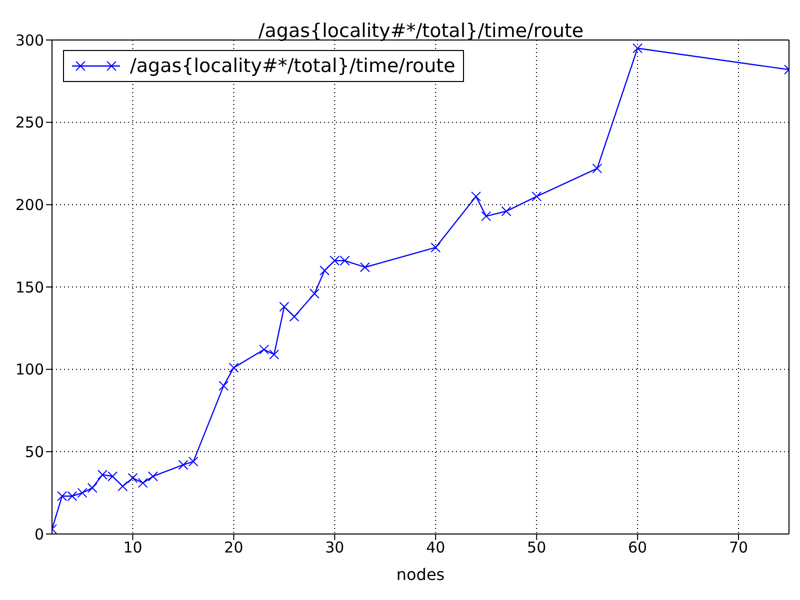  I want to click on x-tick-label: 30, so click(334, 547).